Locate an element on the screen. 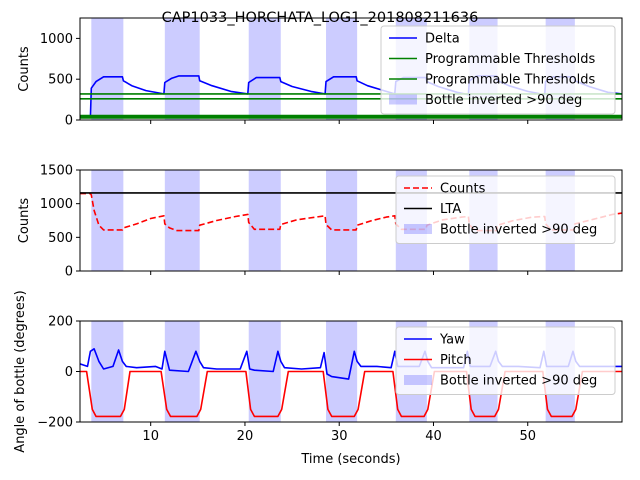  x-tick-label: 10 is located at coordinates (150, 436).